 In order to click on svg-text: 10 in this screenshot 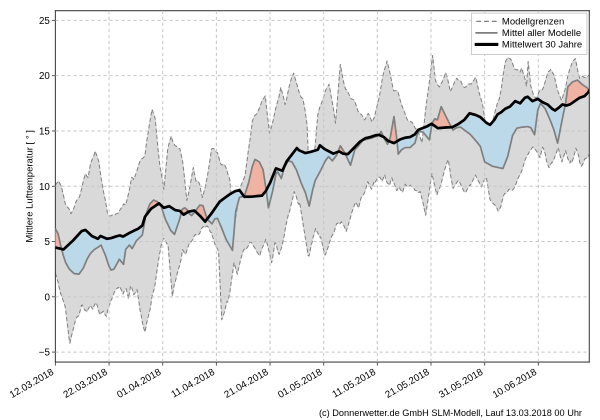, I will do `click(44, 187)`.